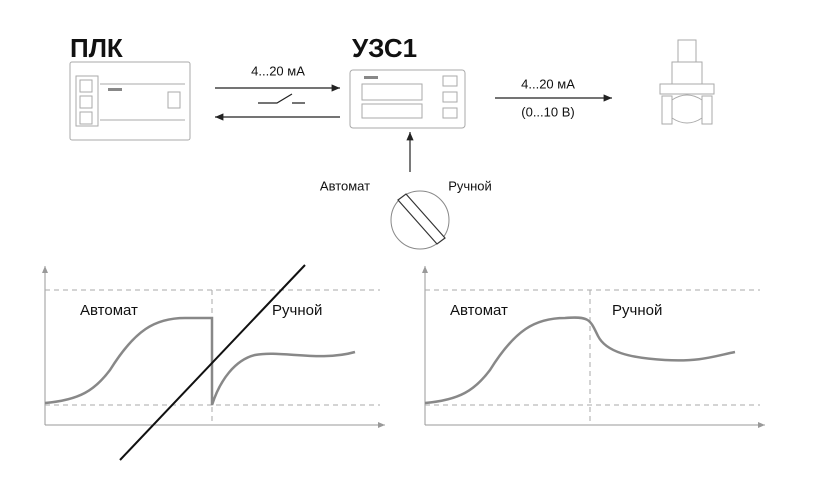 The image size is (818, 479). What do you see at coordinates (420, 220) in the screenshot?
I see `rotary-switch` at bounding box center [420, 220].